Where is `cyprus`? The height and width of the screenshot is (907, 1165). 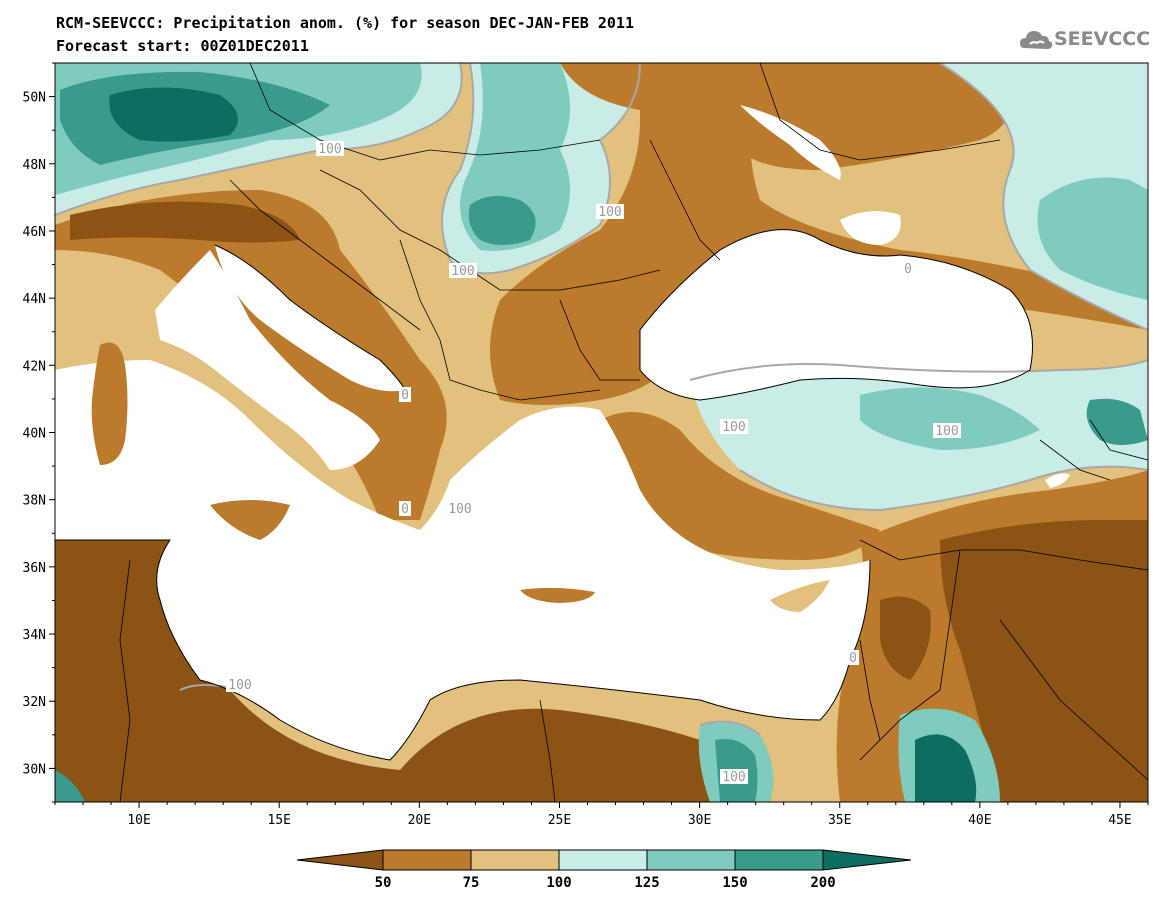 cyprus is located at coordinates (800, 596).